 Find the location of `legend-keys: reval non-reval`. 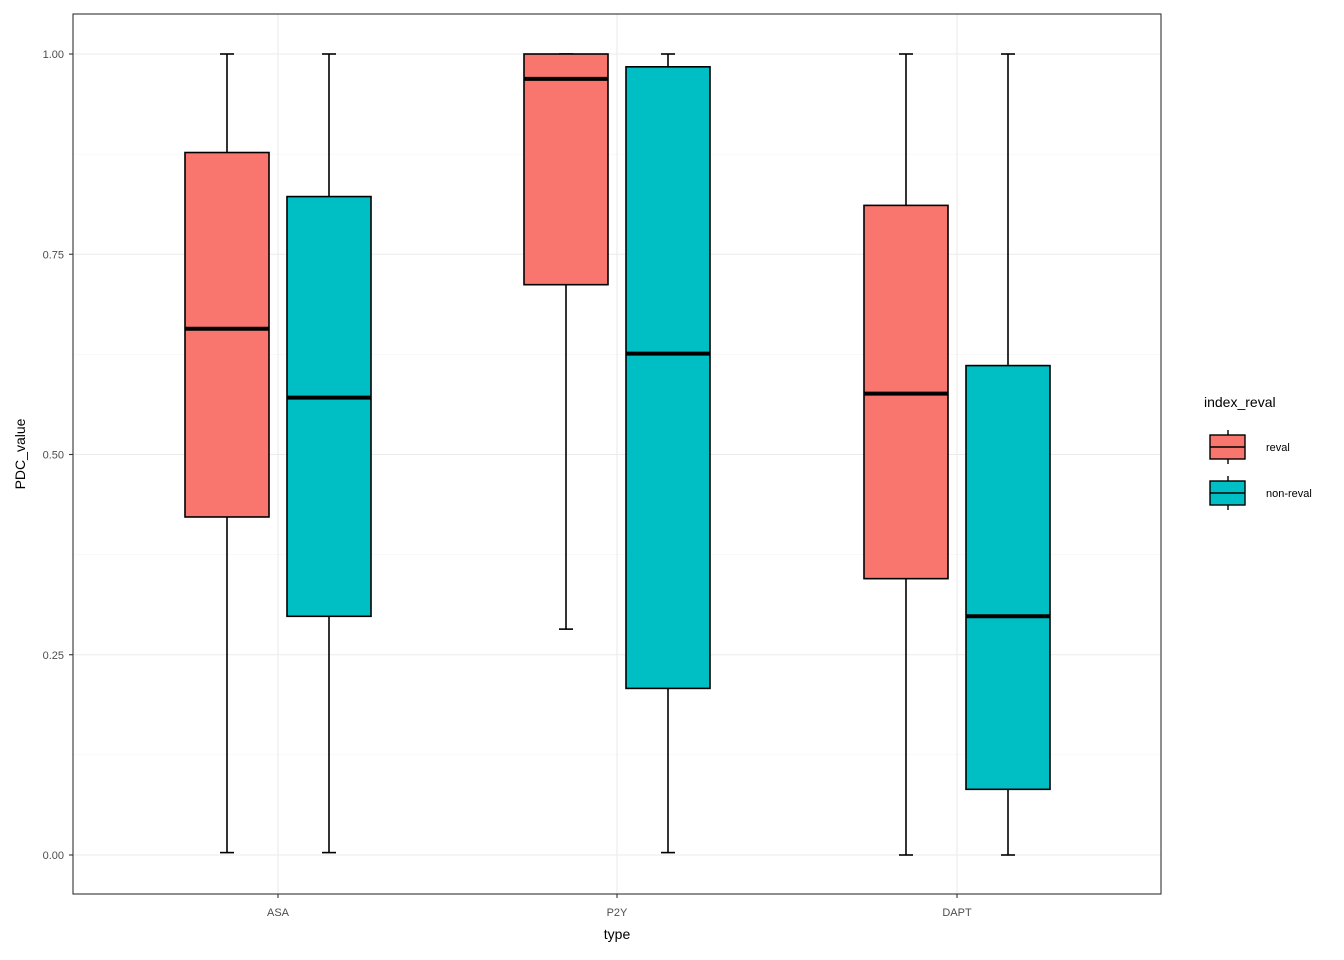

legend-keys: reval non-reval is located at coordinates (1260, 470).